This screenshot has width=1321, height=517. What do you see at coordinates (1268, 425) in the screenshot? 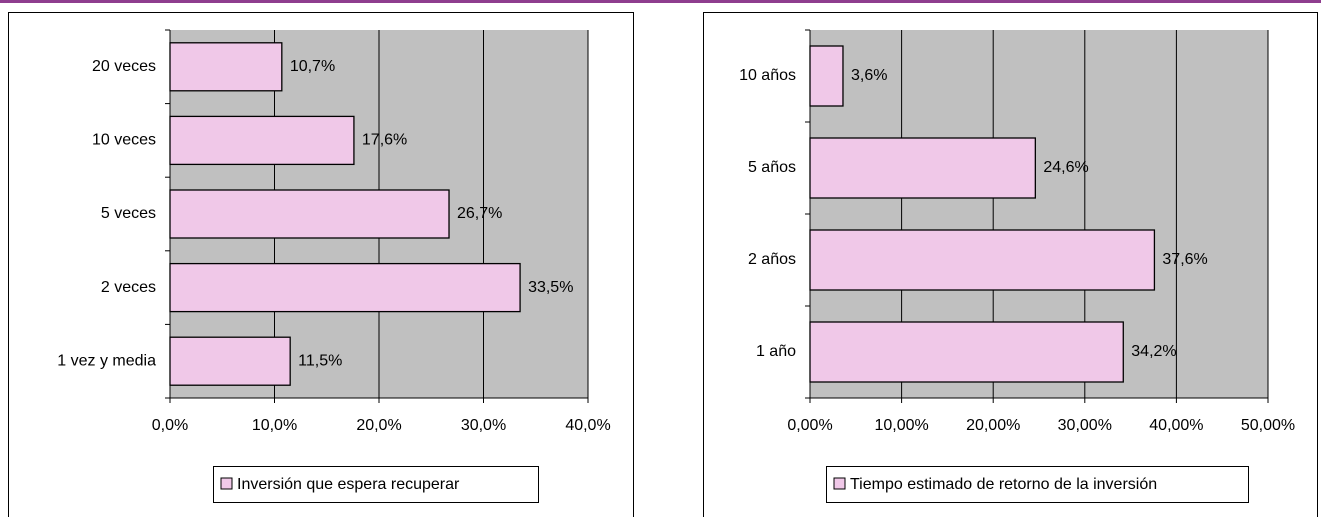
I see `x-tick-label: 50,00%` at bounding box center [1268, 425].